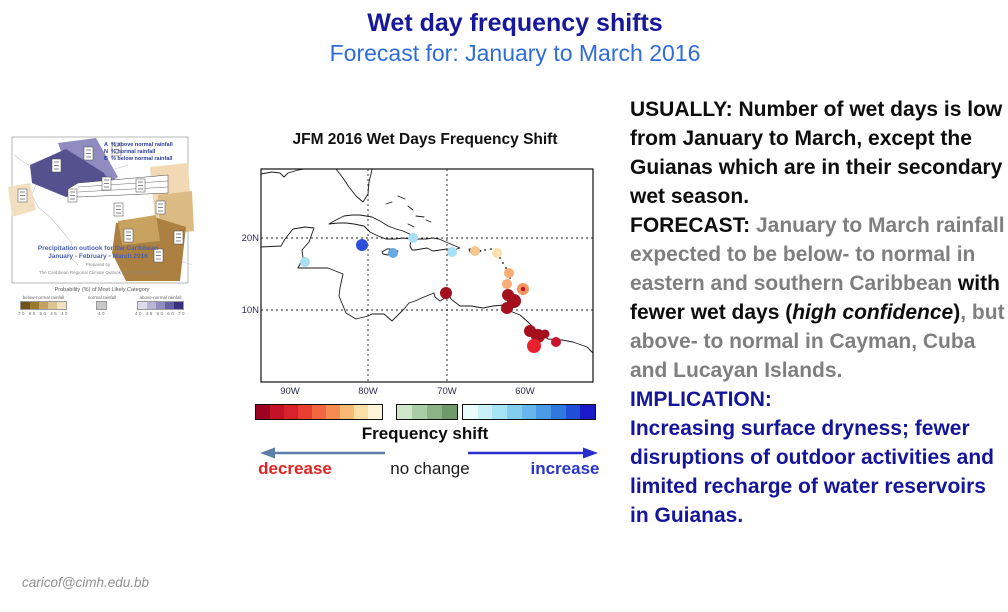 The image size is (1008, 612). What do you see at coordinates (701, 399) in the screenshot?
I see `implication-lead: IMPLICATION:` at bounding box center [701, 399].